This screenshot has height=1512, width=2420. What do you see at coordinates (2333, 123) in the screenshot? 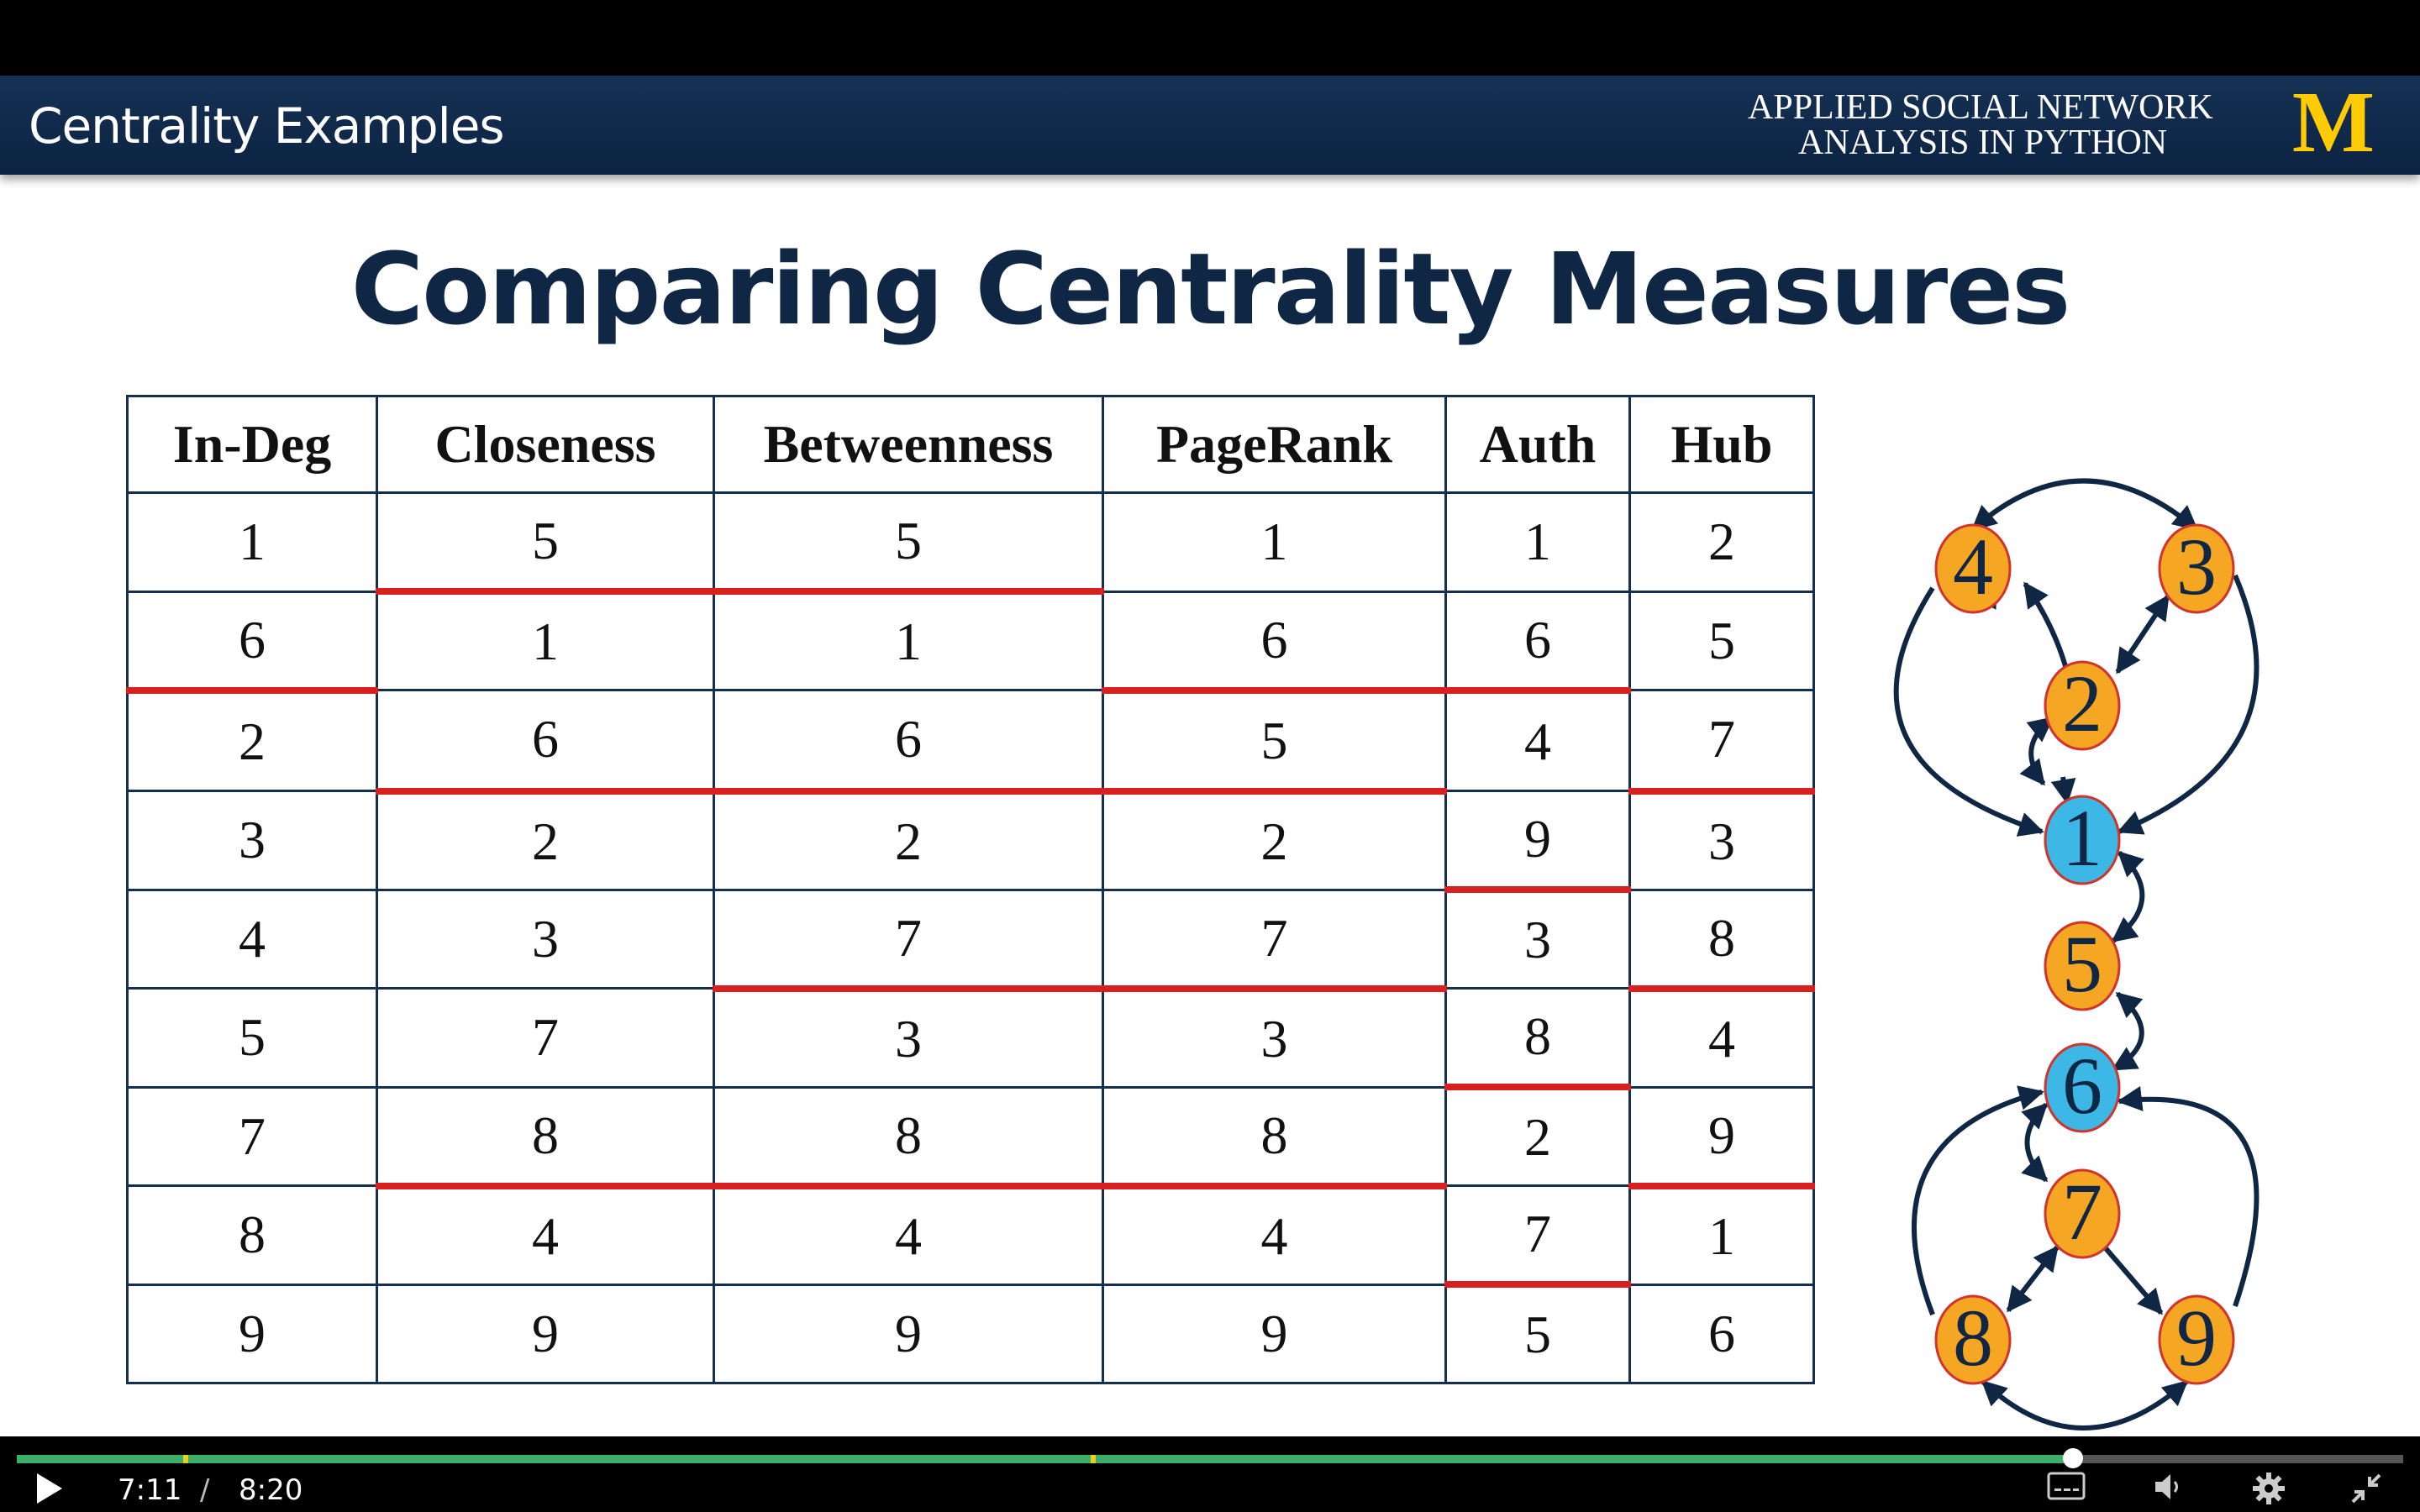
I see `logo-letter: M` at bounding box center [2333, 123].